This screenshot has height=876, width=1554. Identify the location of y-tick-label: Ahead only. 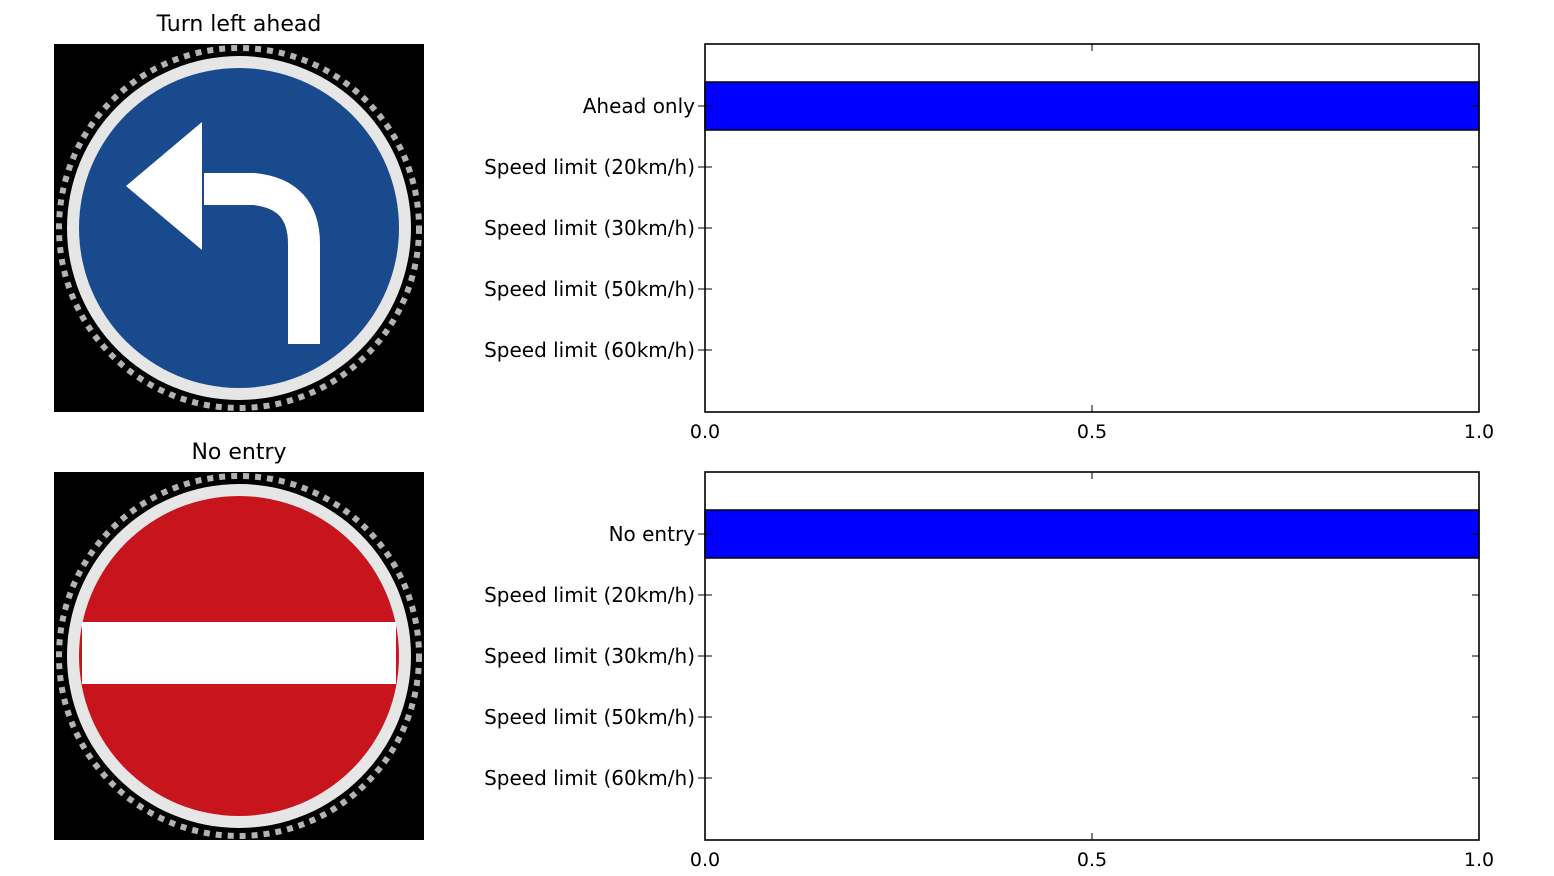
(639, 106).